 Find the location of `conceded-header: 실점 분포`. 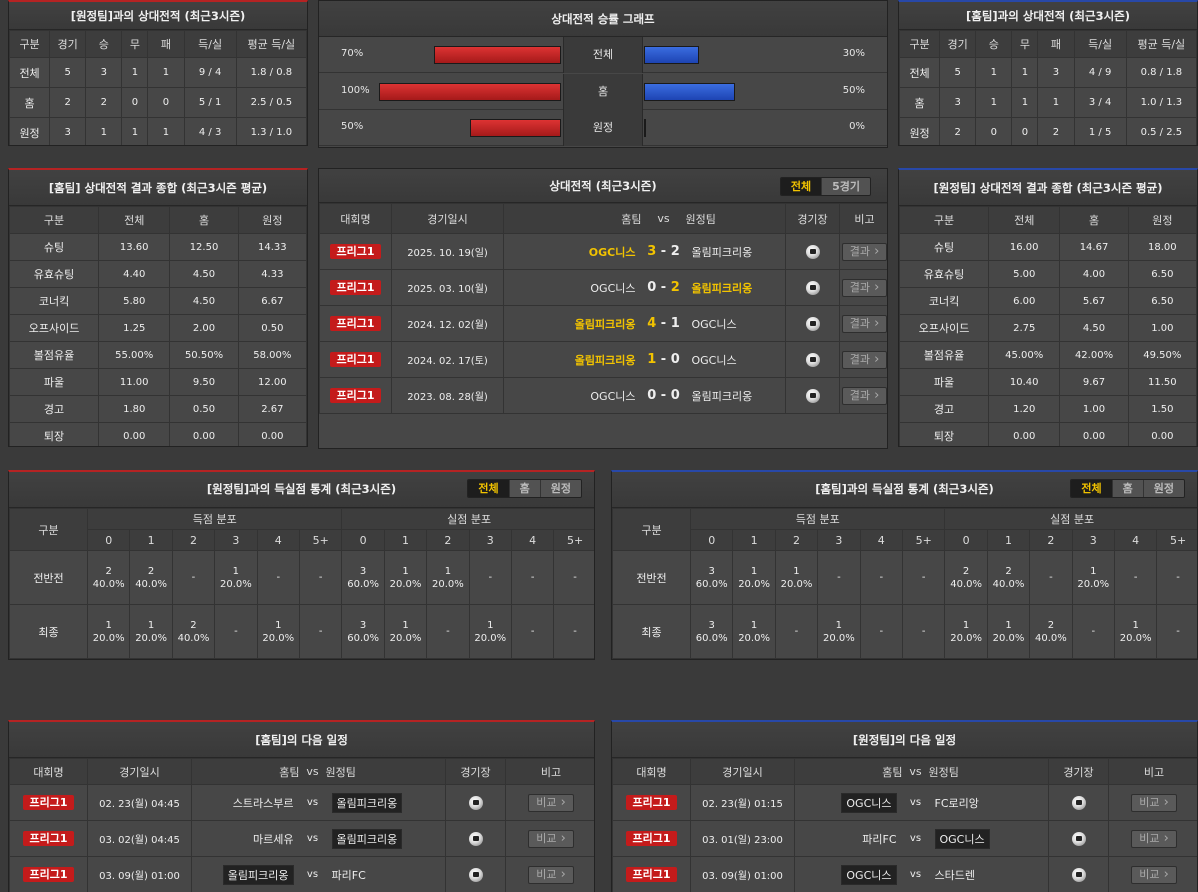

conceded-header: 실점 분포 is located at coordinates (467, 519).